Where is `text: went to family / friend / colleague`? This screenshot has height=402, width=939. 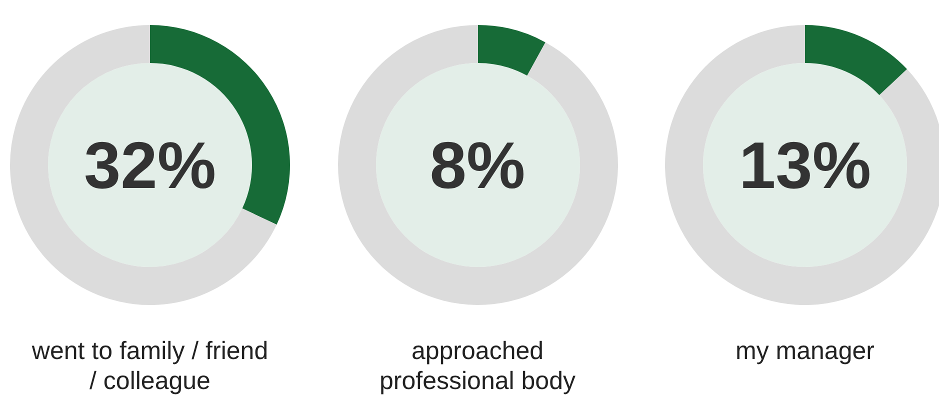 text: went to family / friend / colleague is located at coordinates (150, 366).